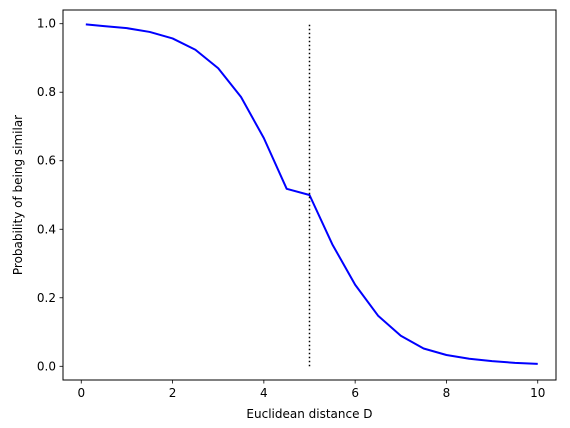  What do you see at coordinates (81, 393) in the screenshot?
I see `x-tick-label: 0` at bounding box center [81, 393].